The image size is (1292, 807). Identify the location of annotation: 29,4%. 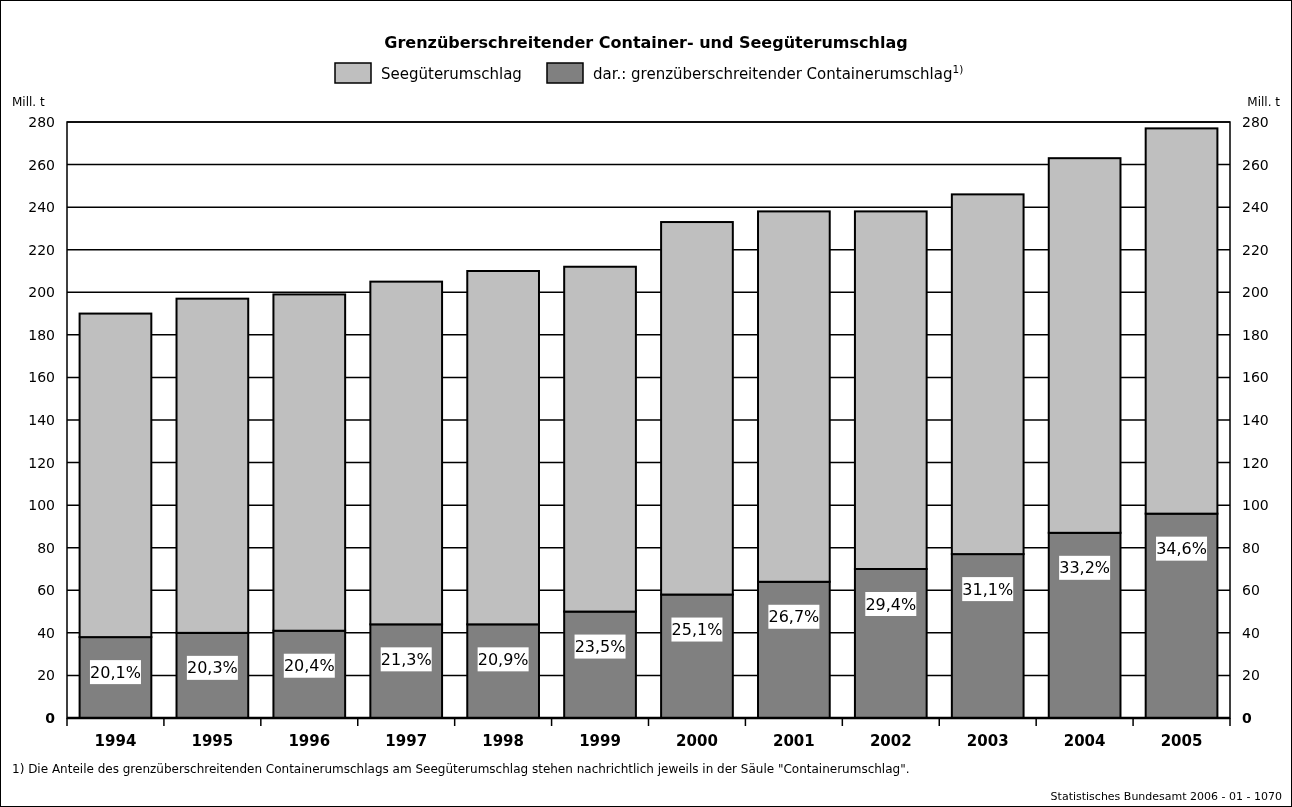
(891, 604).